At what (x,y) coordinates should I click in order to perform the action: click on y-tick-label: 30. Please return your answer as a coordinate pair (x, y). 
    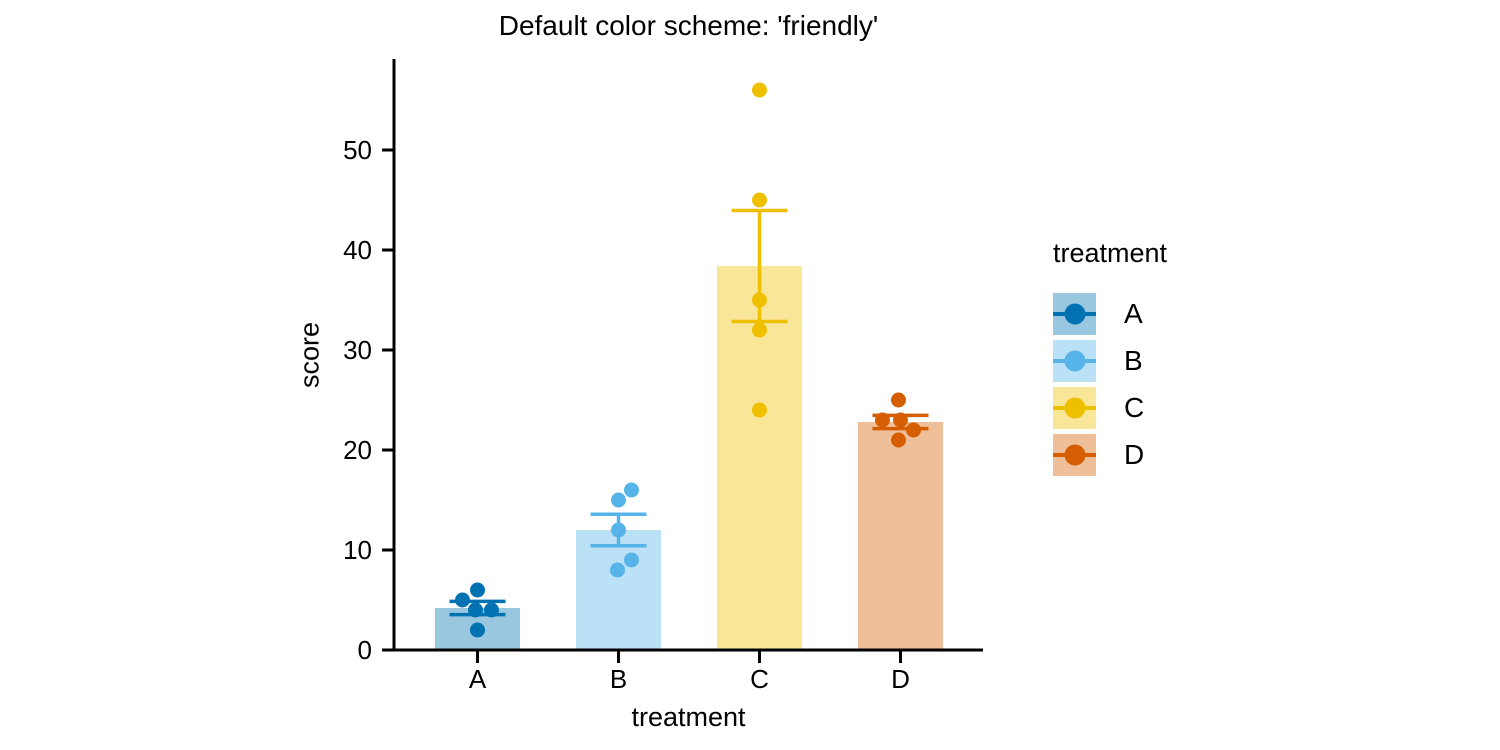
    Looking at the image, I should click on (357, 350).